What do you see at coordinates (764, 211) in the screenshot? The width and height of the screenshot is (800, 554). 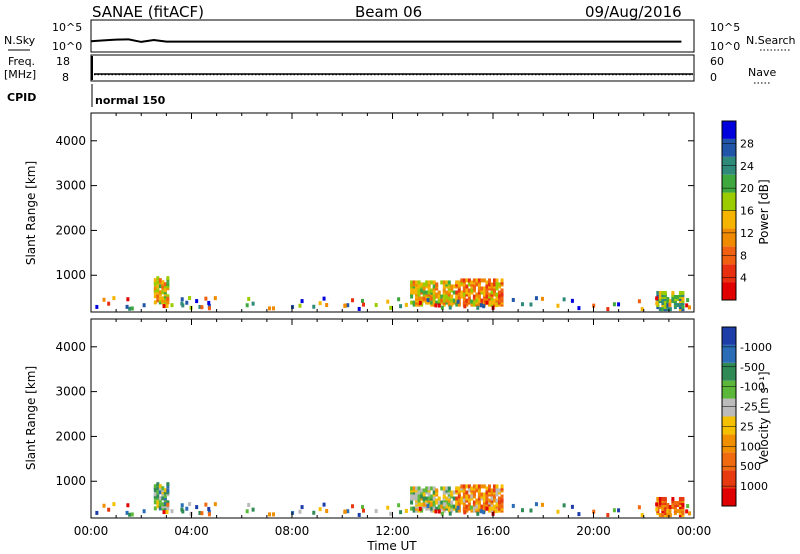 I see `power-colorbar-label: Power [dB]` at bounding box center [764, 211].